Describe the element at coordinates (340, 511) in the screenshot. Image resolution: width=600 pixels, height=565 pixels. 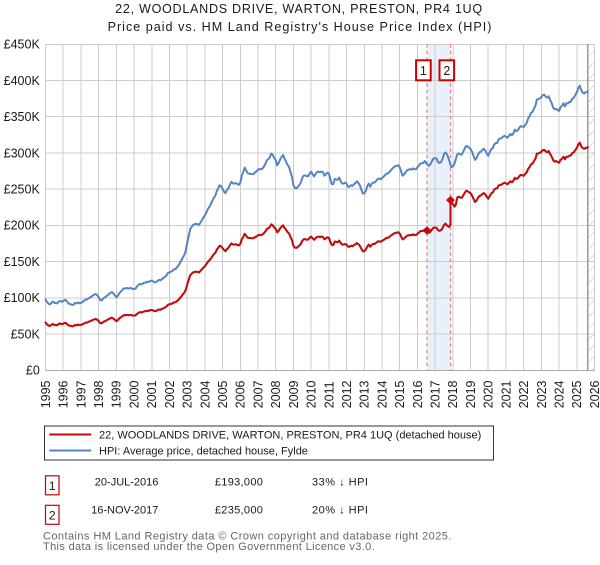
I see `svg-text: 20% ↓ HPI` at that location.